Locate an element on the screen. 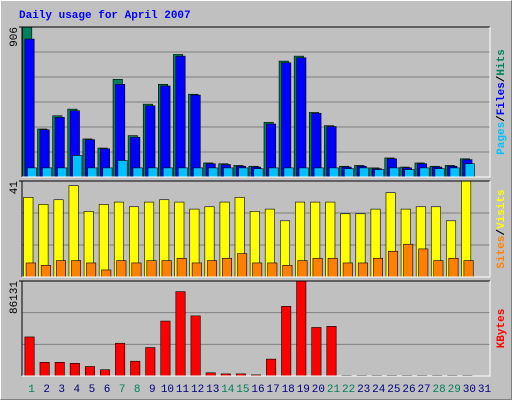 The width and height of the screenshot is (512, 400). x-tick-label: 5 is located at coordinates (92, 390).